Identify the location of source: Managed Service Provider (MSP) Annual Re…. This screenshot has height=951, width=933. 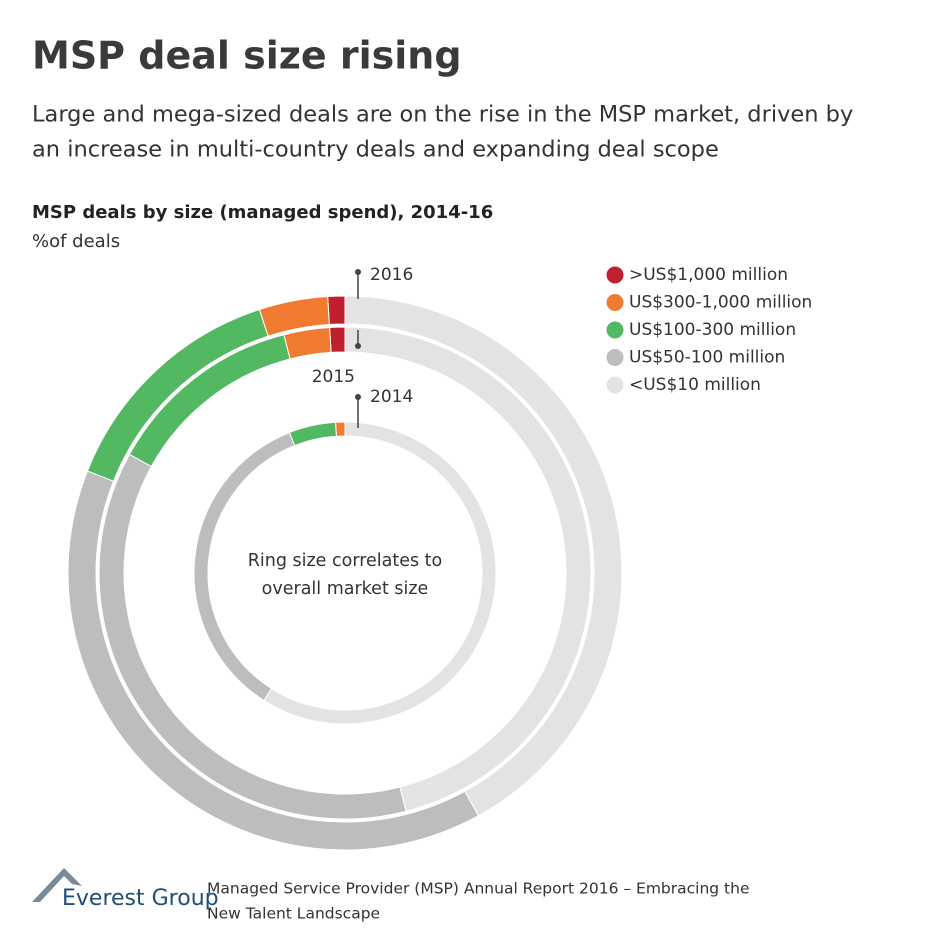
(478, 889).